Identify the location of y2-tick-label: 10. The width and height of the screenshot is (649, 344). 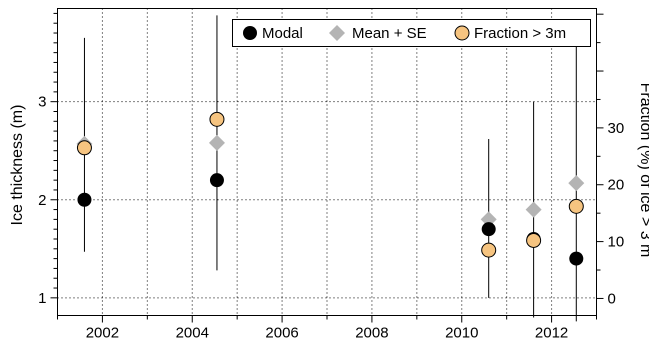
(616, 242).